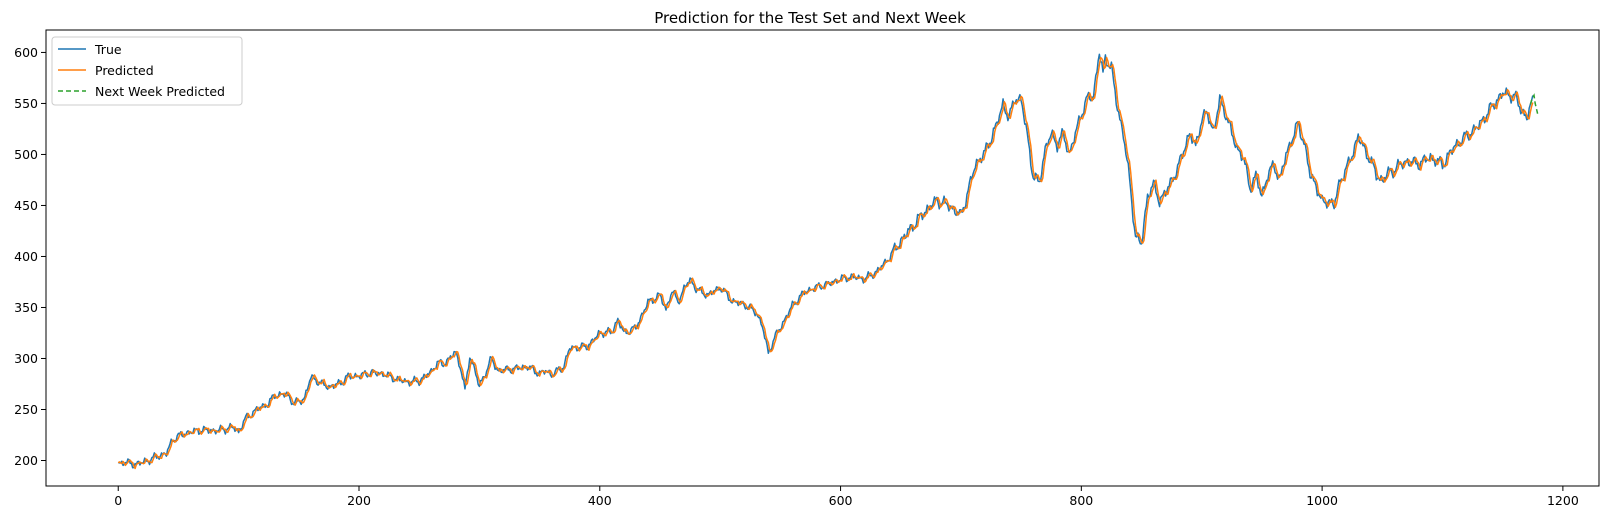 The height and width of the screenshot is (528, 1606). What do you see at coordinates (124, 70) in the screenshot?
I see `legend-label-predicted: Predicted` at bounding box center [124, 70].